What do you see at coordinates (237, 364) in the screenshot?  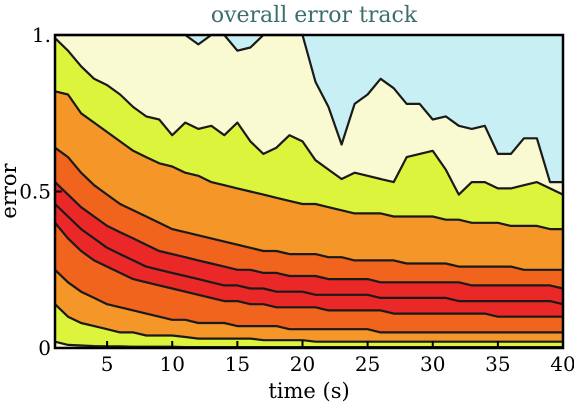 I see `x-tick-label-15: 15` at bounding box center [237, 364].